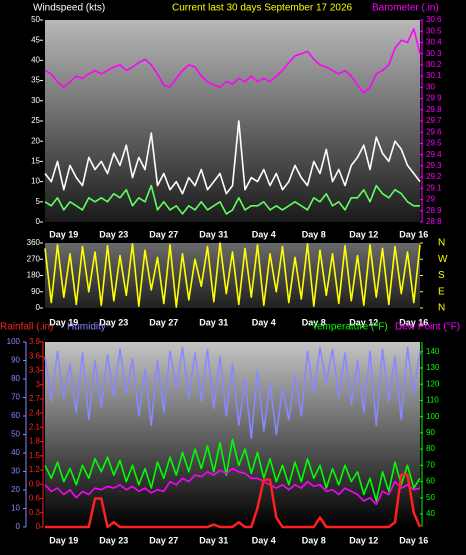 The width and height of the screenshot is (466, 555). Describe the element at coordinates (434, 187) in the screenshot. I see `y2-tick-label: 29.1` at that location.